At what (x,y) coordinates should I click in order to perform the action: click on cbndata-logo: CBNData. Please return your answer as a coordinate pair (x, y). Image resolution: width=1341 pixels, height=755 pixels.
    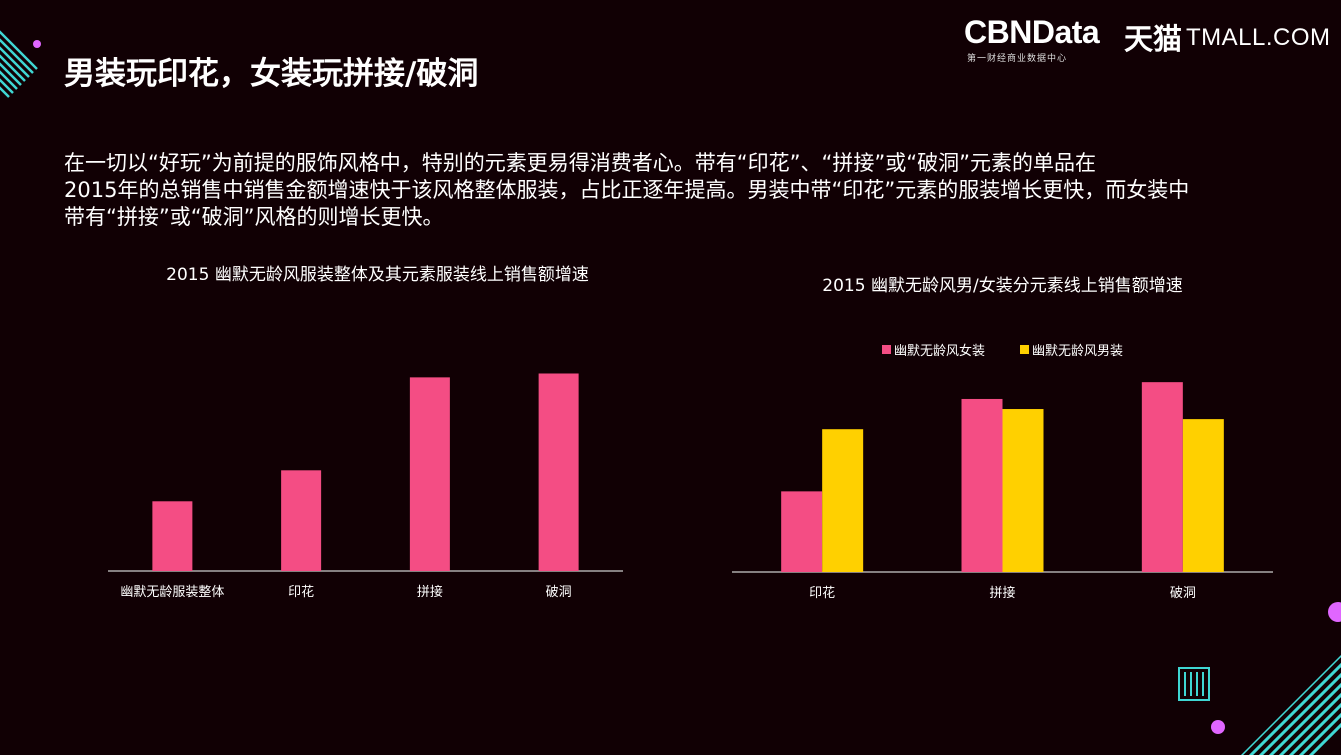
    Looking at the image, I should click on (1032, 32).